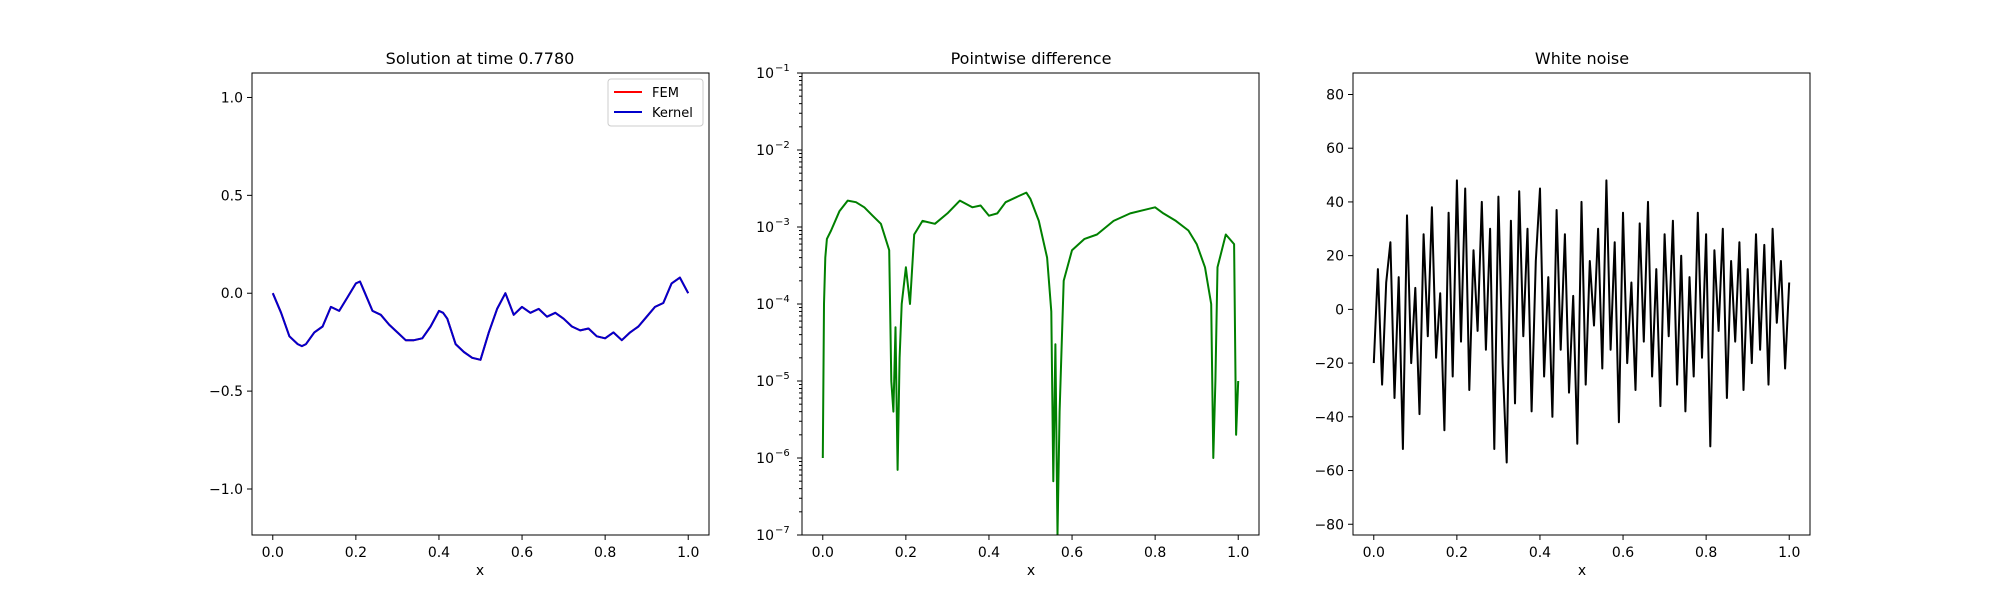 This screenshot has height=600, width=2000. What do you see at coordinates (782, 222) in the screenshot?
I see `y-tick-exponent: −3` at bounding box center [782, 222].